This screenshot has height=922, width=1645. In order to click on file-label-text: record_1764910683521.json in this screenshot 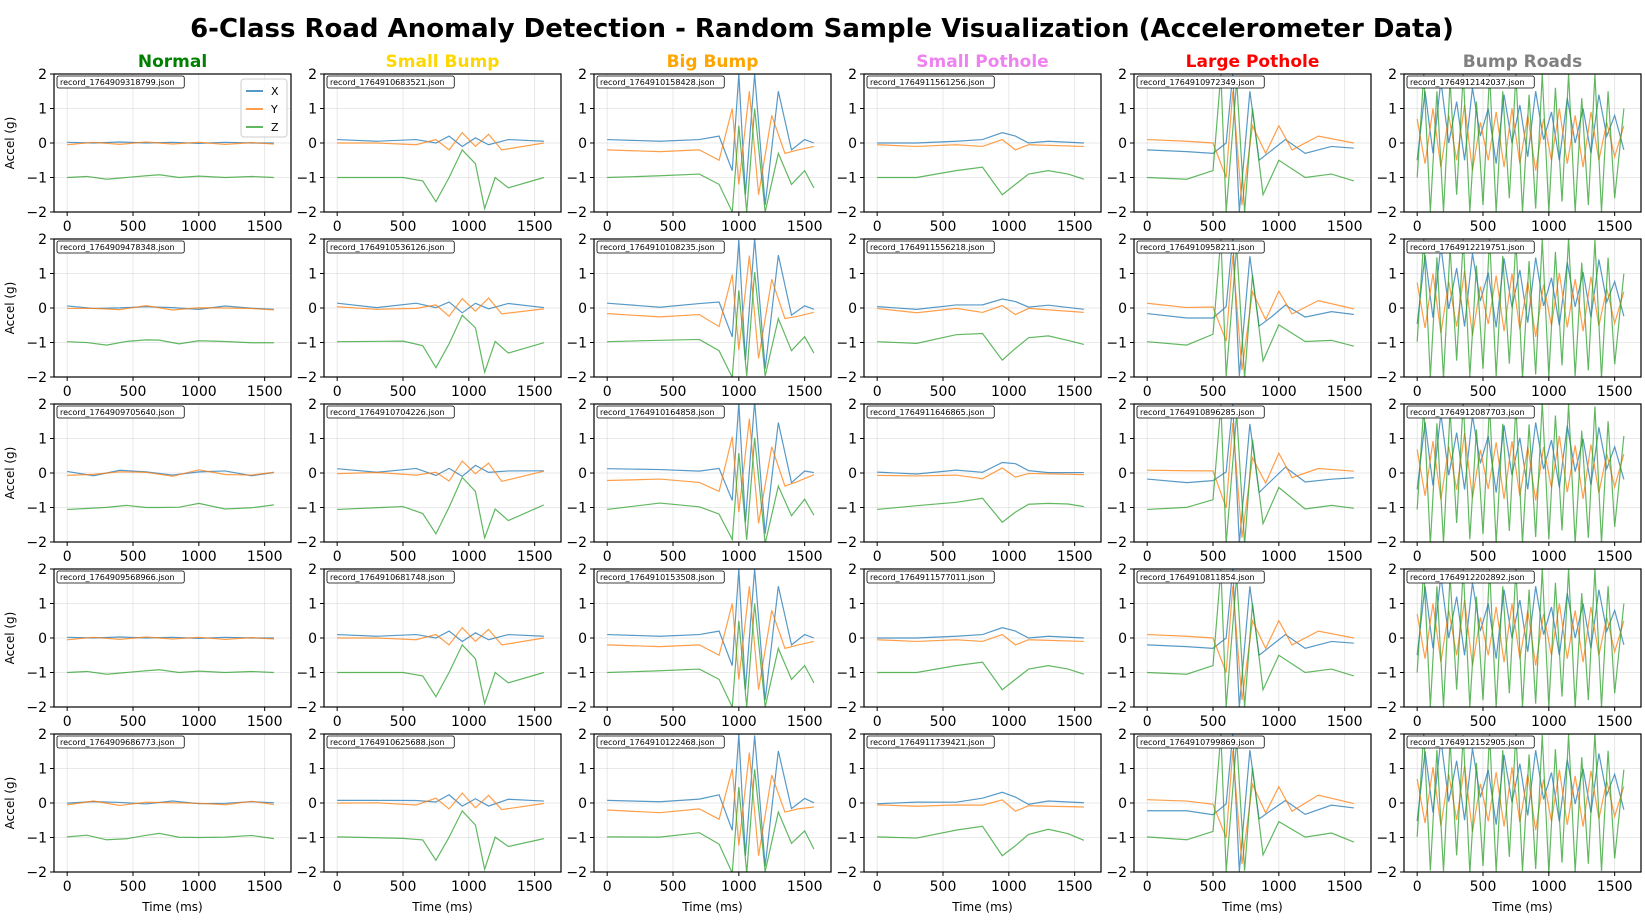, I will do `click(387, 82)`.